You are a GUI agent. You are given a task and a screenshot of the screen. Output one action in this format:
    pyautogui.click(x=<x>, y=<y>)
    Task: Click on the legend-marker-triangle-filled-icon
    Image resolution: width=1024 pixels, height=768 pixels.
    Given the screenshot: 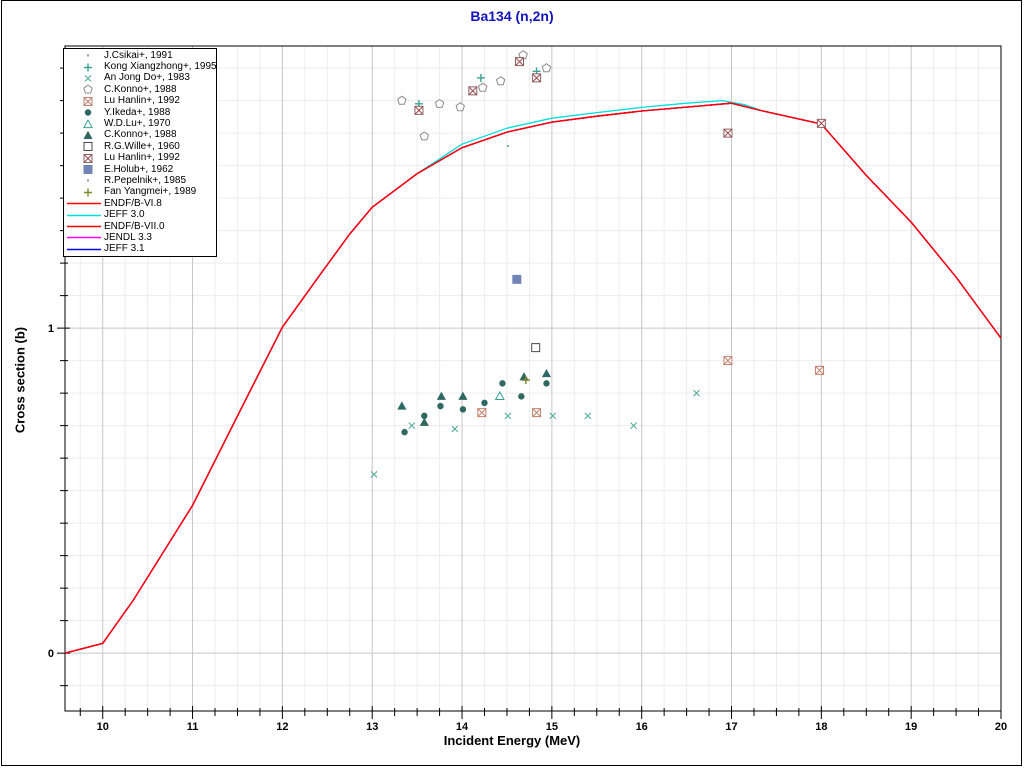 What is the action you would take?
    pyautogui.click(x=88, y=134)
    